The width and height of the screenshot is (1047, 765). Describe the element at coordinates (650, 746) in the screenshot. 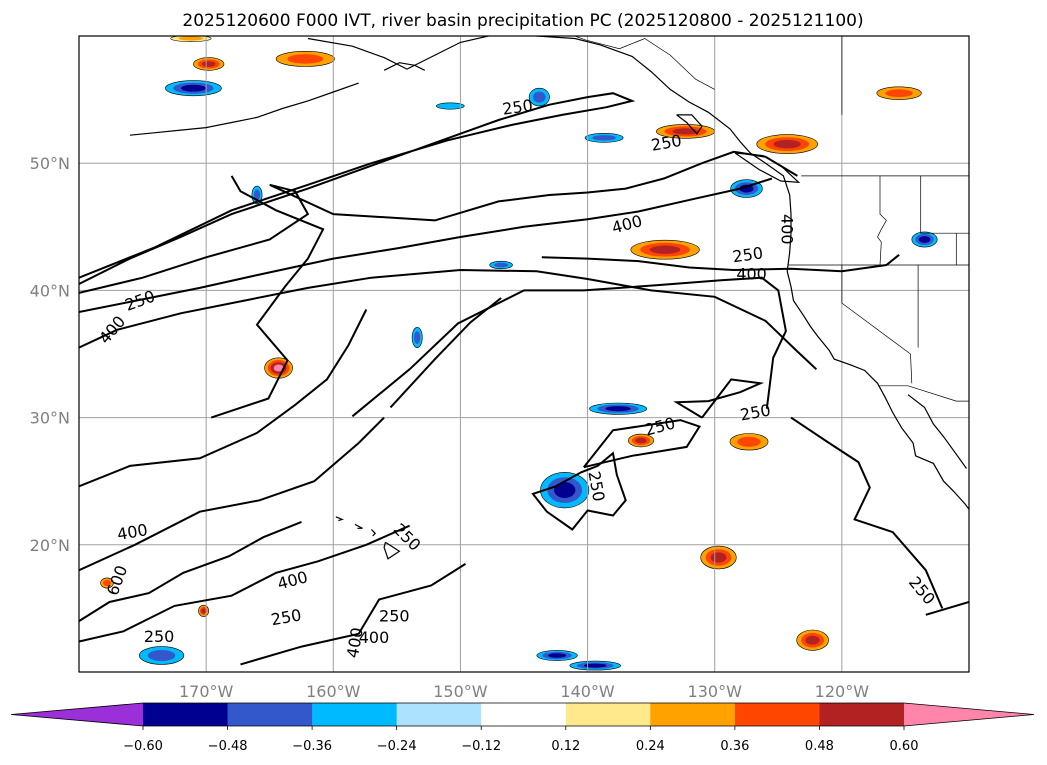

I see `colorbar-tick-label: 0.24` at that location.